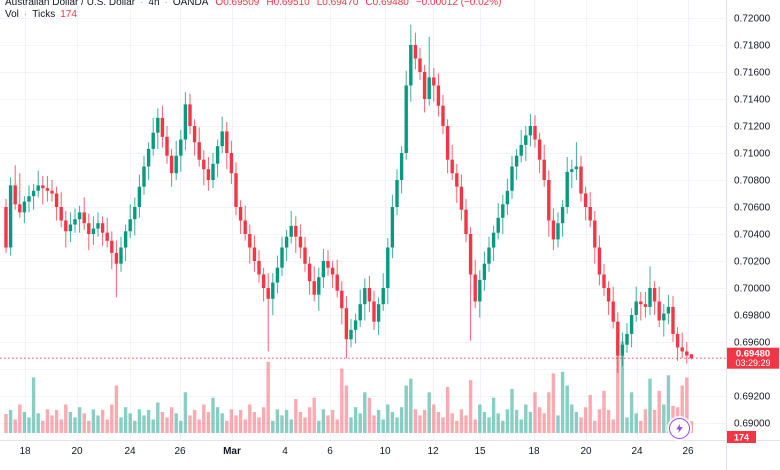  I want to click on svg-text: 6, so click(330, 451).